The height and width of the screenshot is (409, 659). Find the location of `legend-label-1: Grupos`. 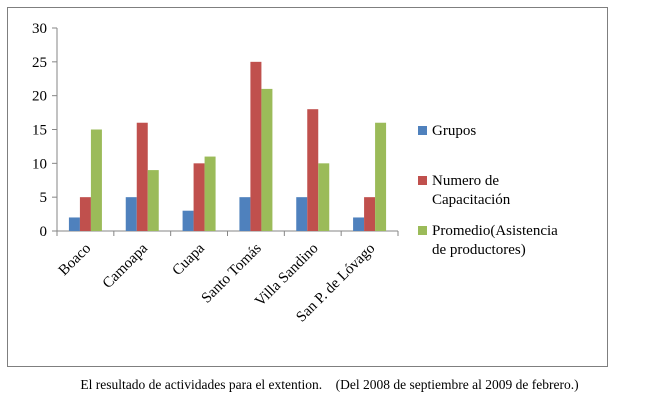

legend-label-1: Grupos is located at coordinates (454, 131).